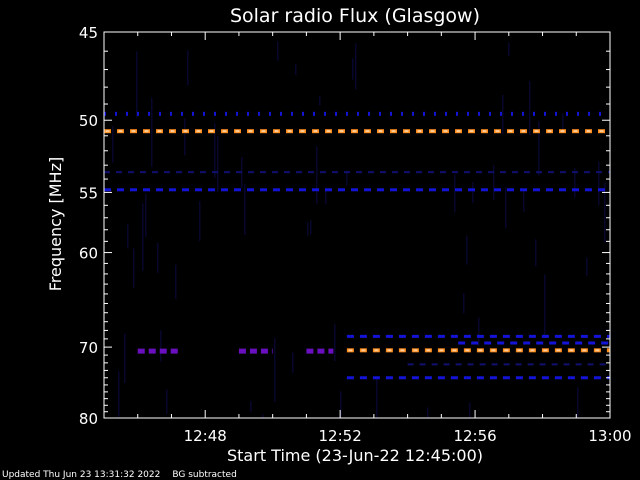 The image size is (640, 480). I want to click on y-tick-label: 80, so click(88, 419).